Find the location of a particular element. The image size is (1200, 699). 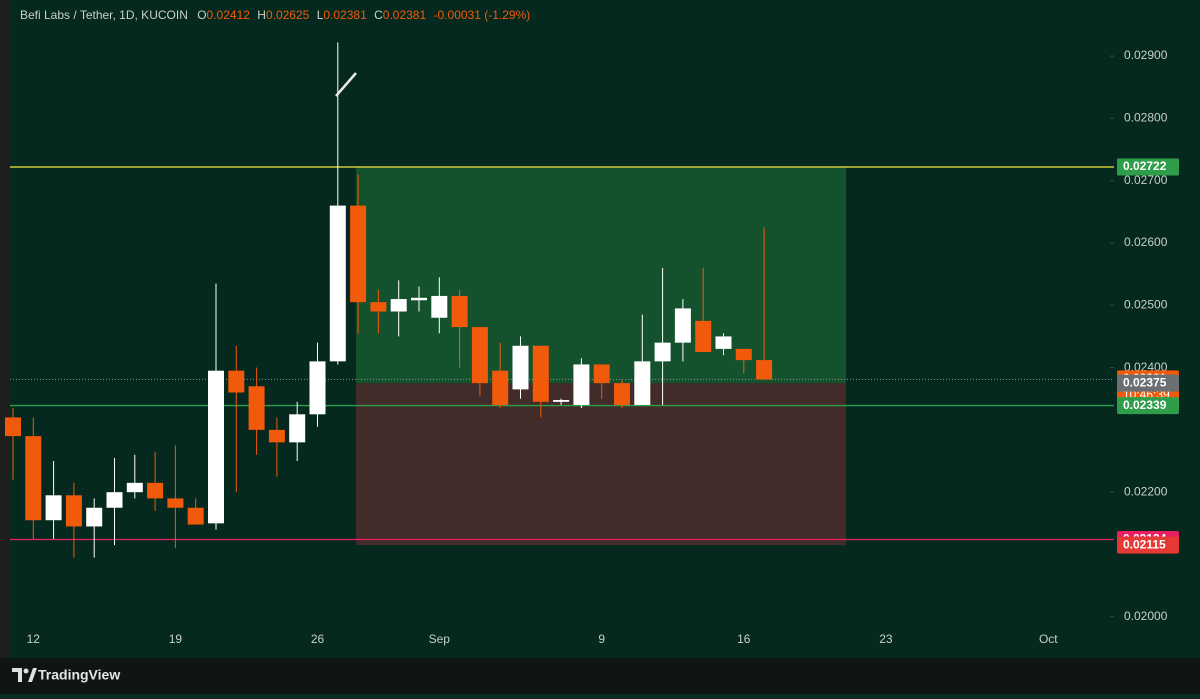

x-tick-label: 9 is located at coordinates (601, 639).